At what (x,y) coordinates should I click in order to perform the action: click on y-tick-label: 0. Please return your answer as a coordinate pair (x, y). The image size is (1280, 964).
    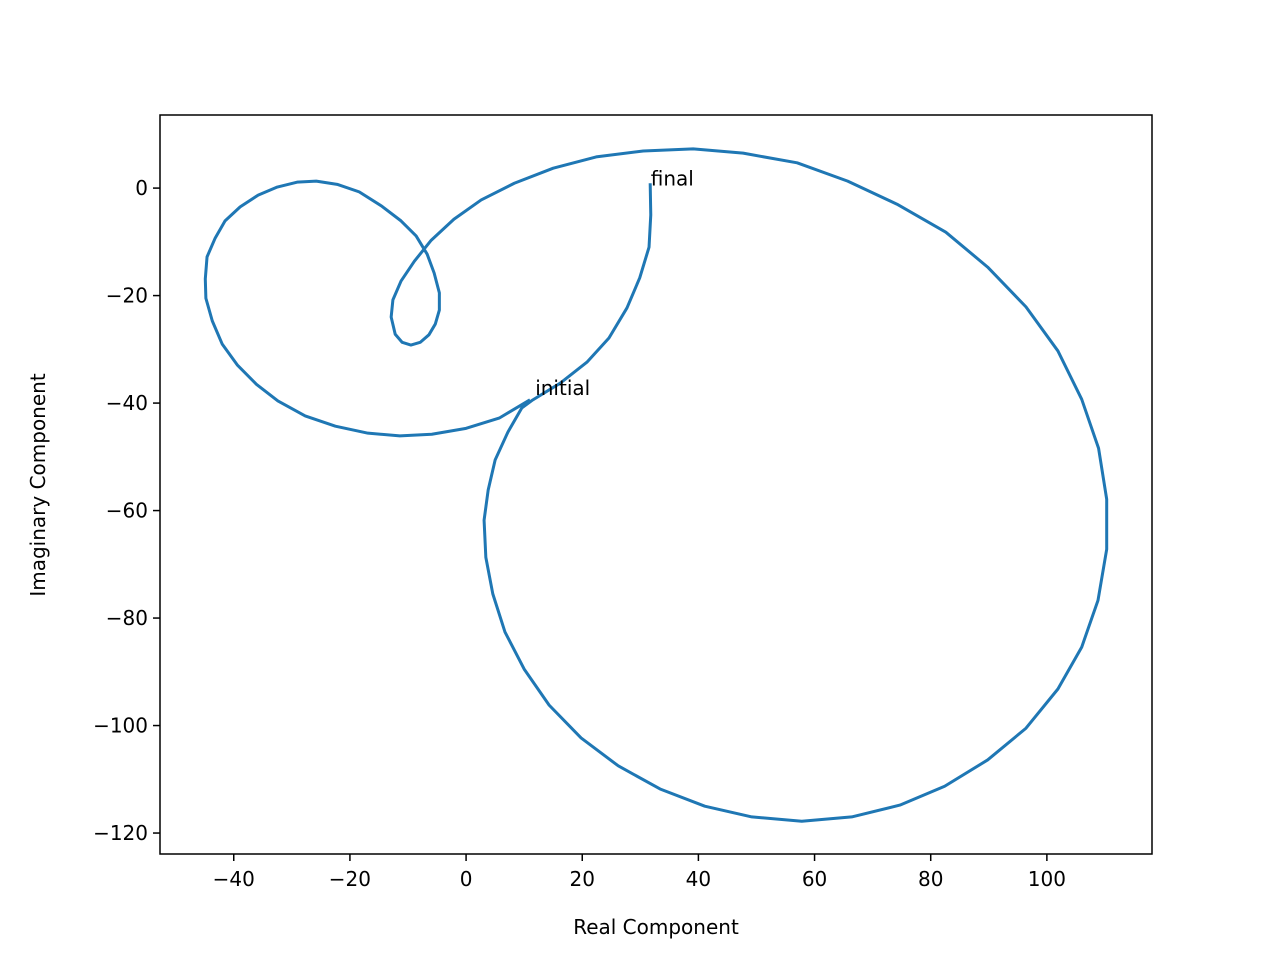
    Looking at the image, I should click on (141, 188).